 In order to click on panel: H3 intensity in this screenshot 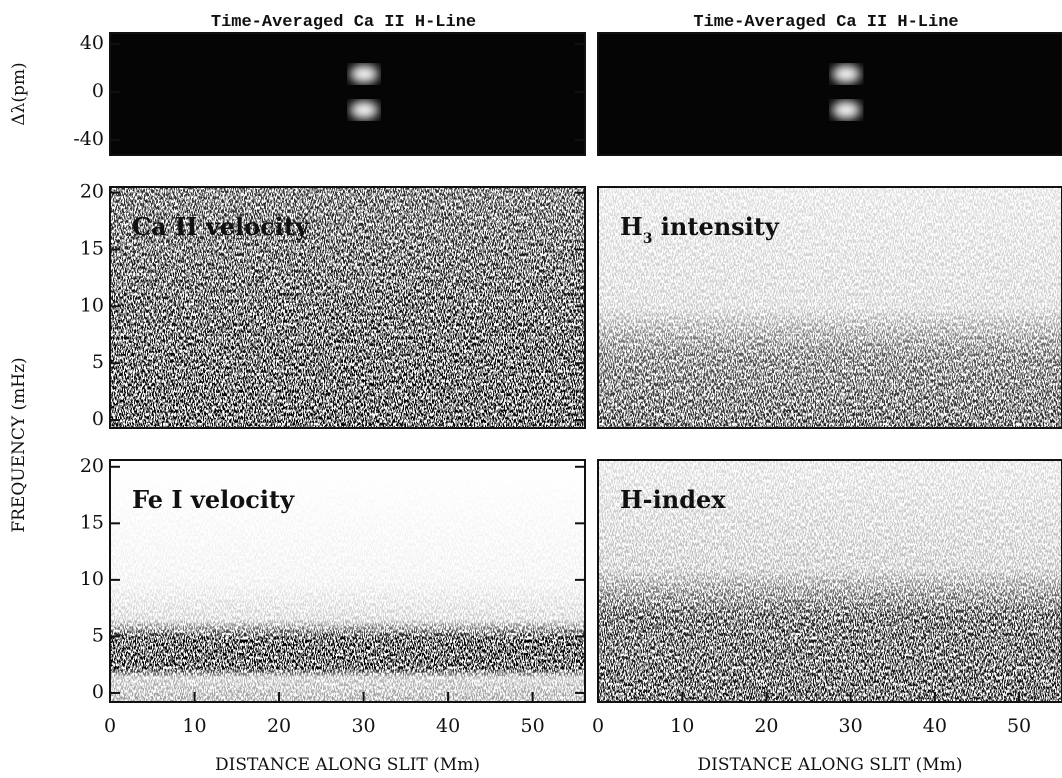, I will do `click(829, 307)`.